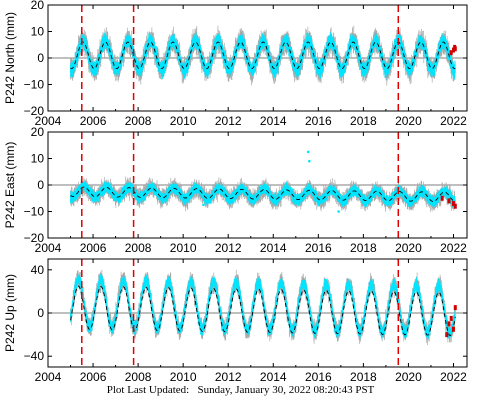  What do you see at coordinates (10, 58) in the screenshot?
I see `y-axis-label: P242 North (mm)` at bounding box center [10, 58].